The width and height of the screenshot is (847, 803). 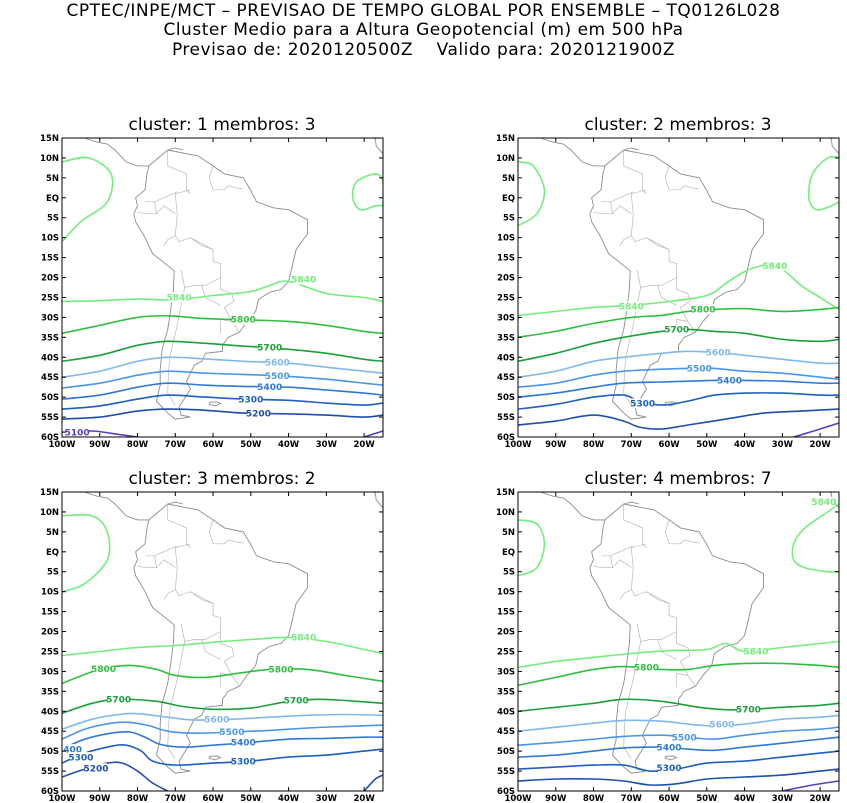 I want to click on lat-label: 10N, so click(x=505, y=159).